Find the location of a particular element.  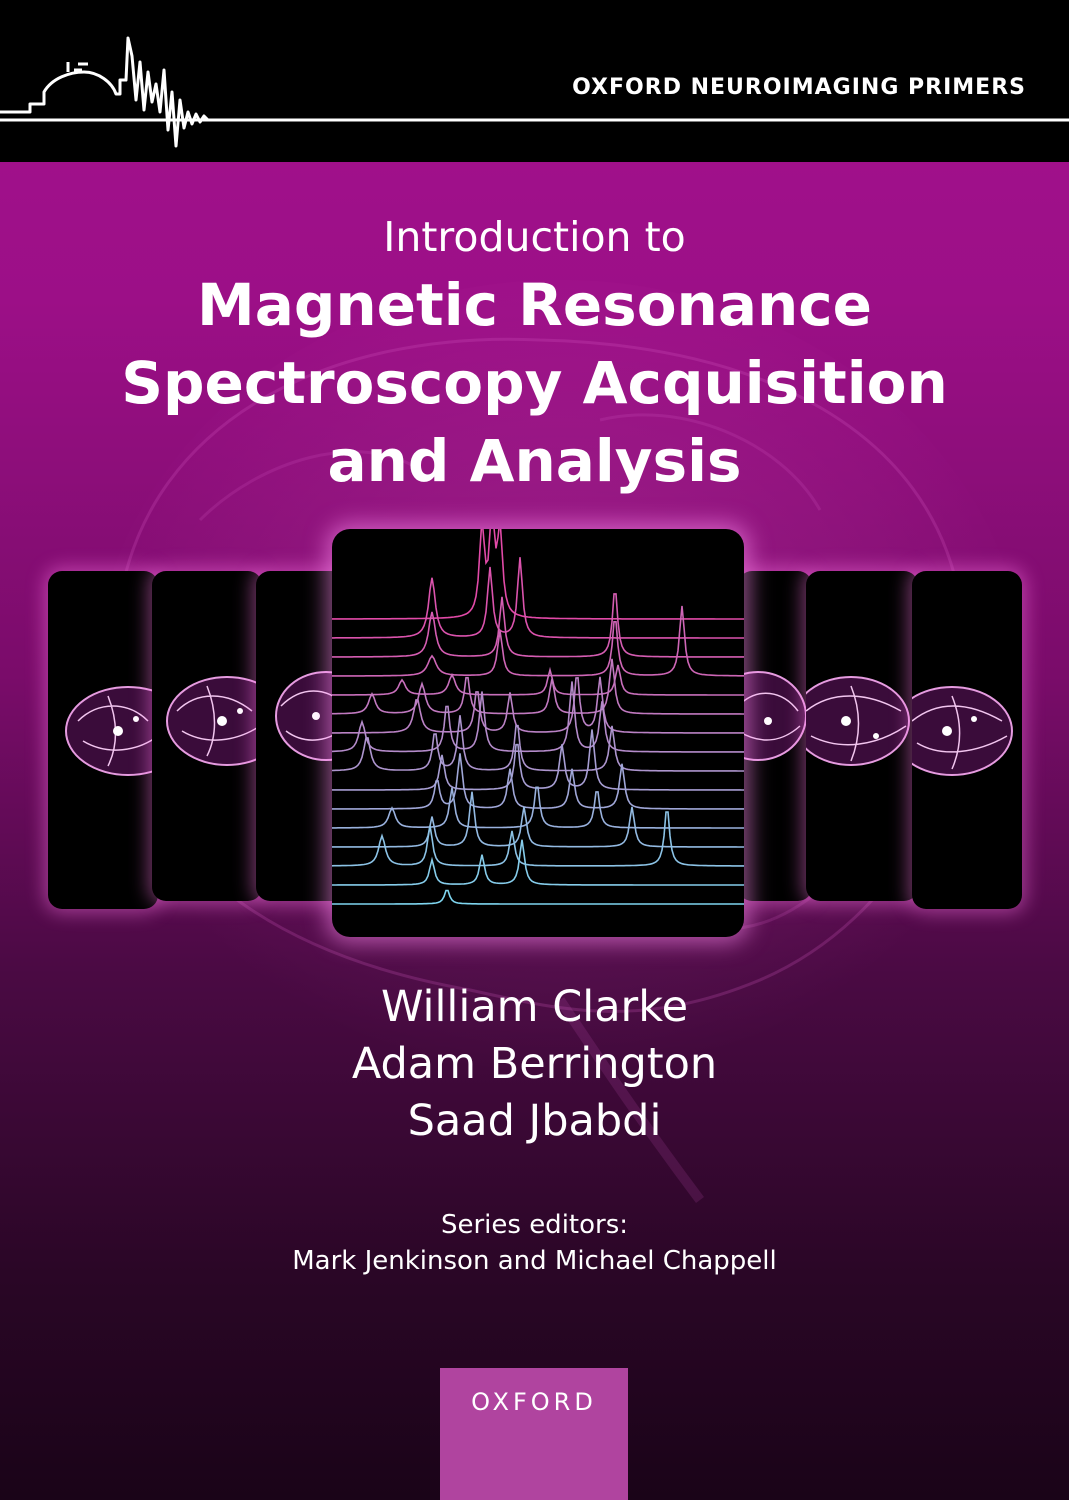

stacked-mrs-spectra is located at coordinates (538, 717).